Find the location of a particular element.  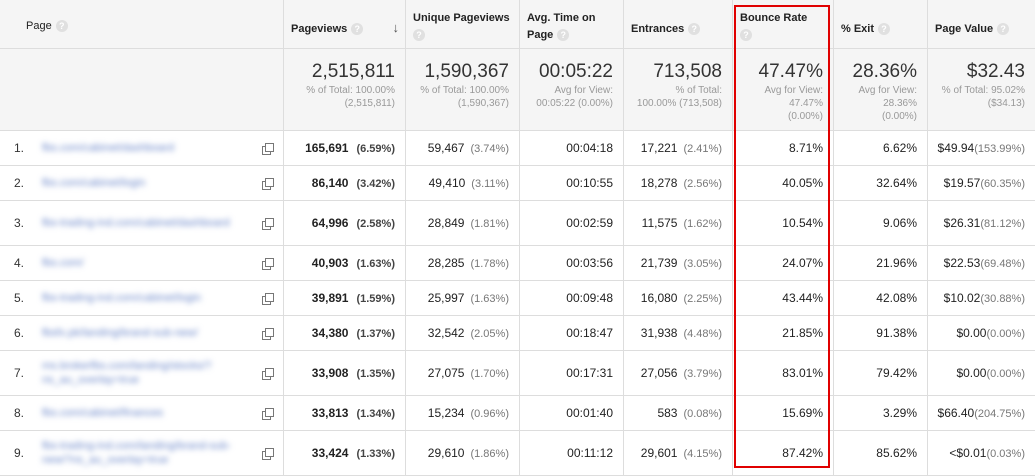

totals-entrances: 713,508 % of Total: 100.00% (713,508) is located at coordinates (678, 89).